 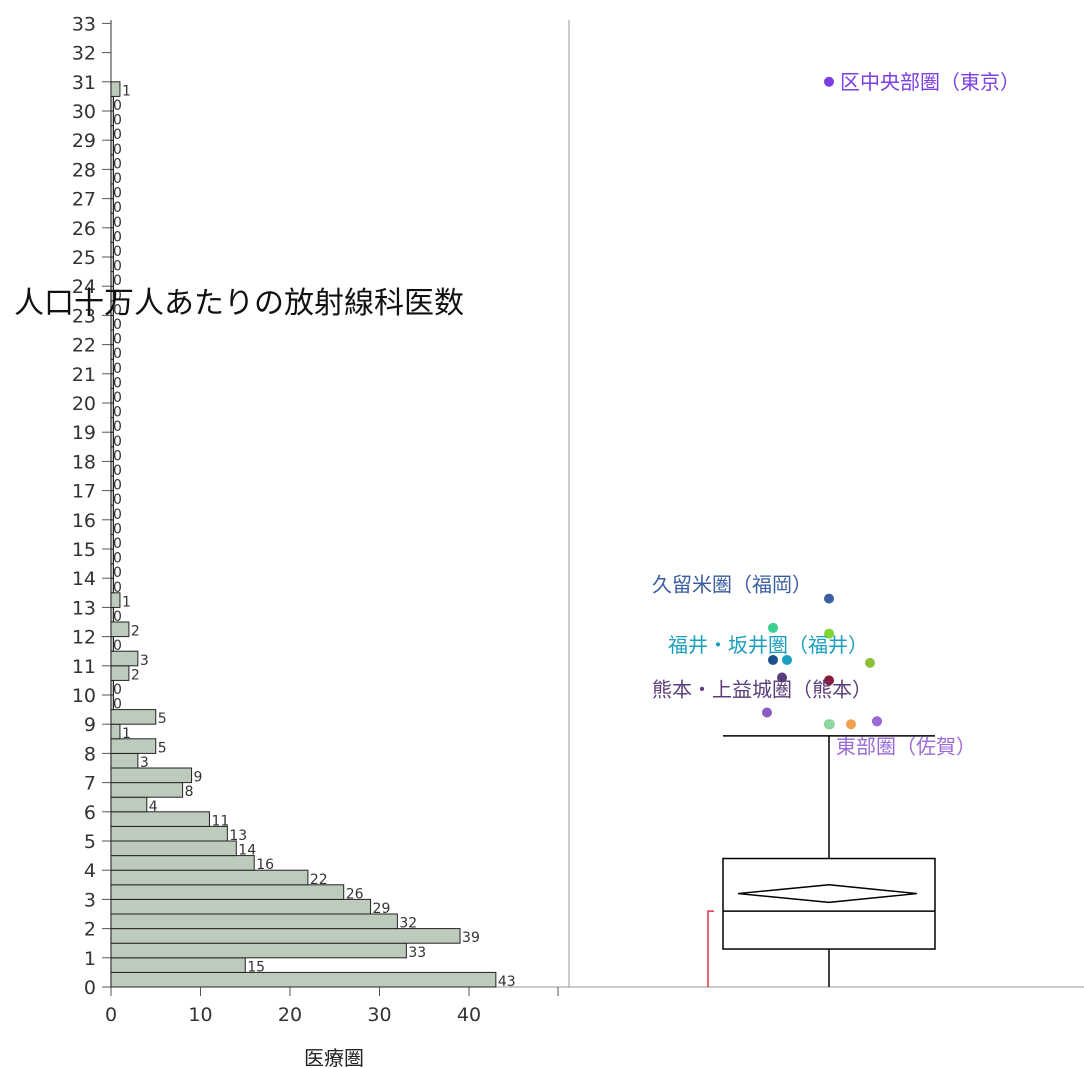 What do you see at coordinates (84, 24) in the screenshot?
I see `y-tick-label: 33` at bounding box center [84, 24].